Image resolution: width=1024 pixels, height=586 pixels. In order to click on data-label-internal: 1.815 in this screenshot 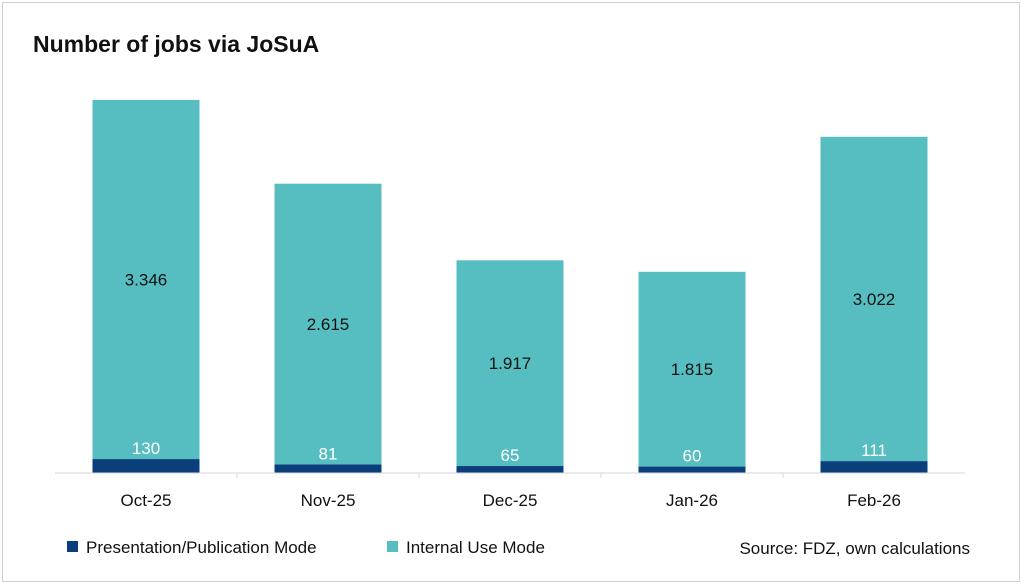, I will do `click(692, 369)`.